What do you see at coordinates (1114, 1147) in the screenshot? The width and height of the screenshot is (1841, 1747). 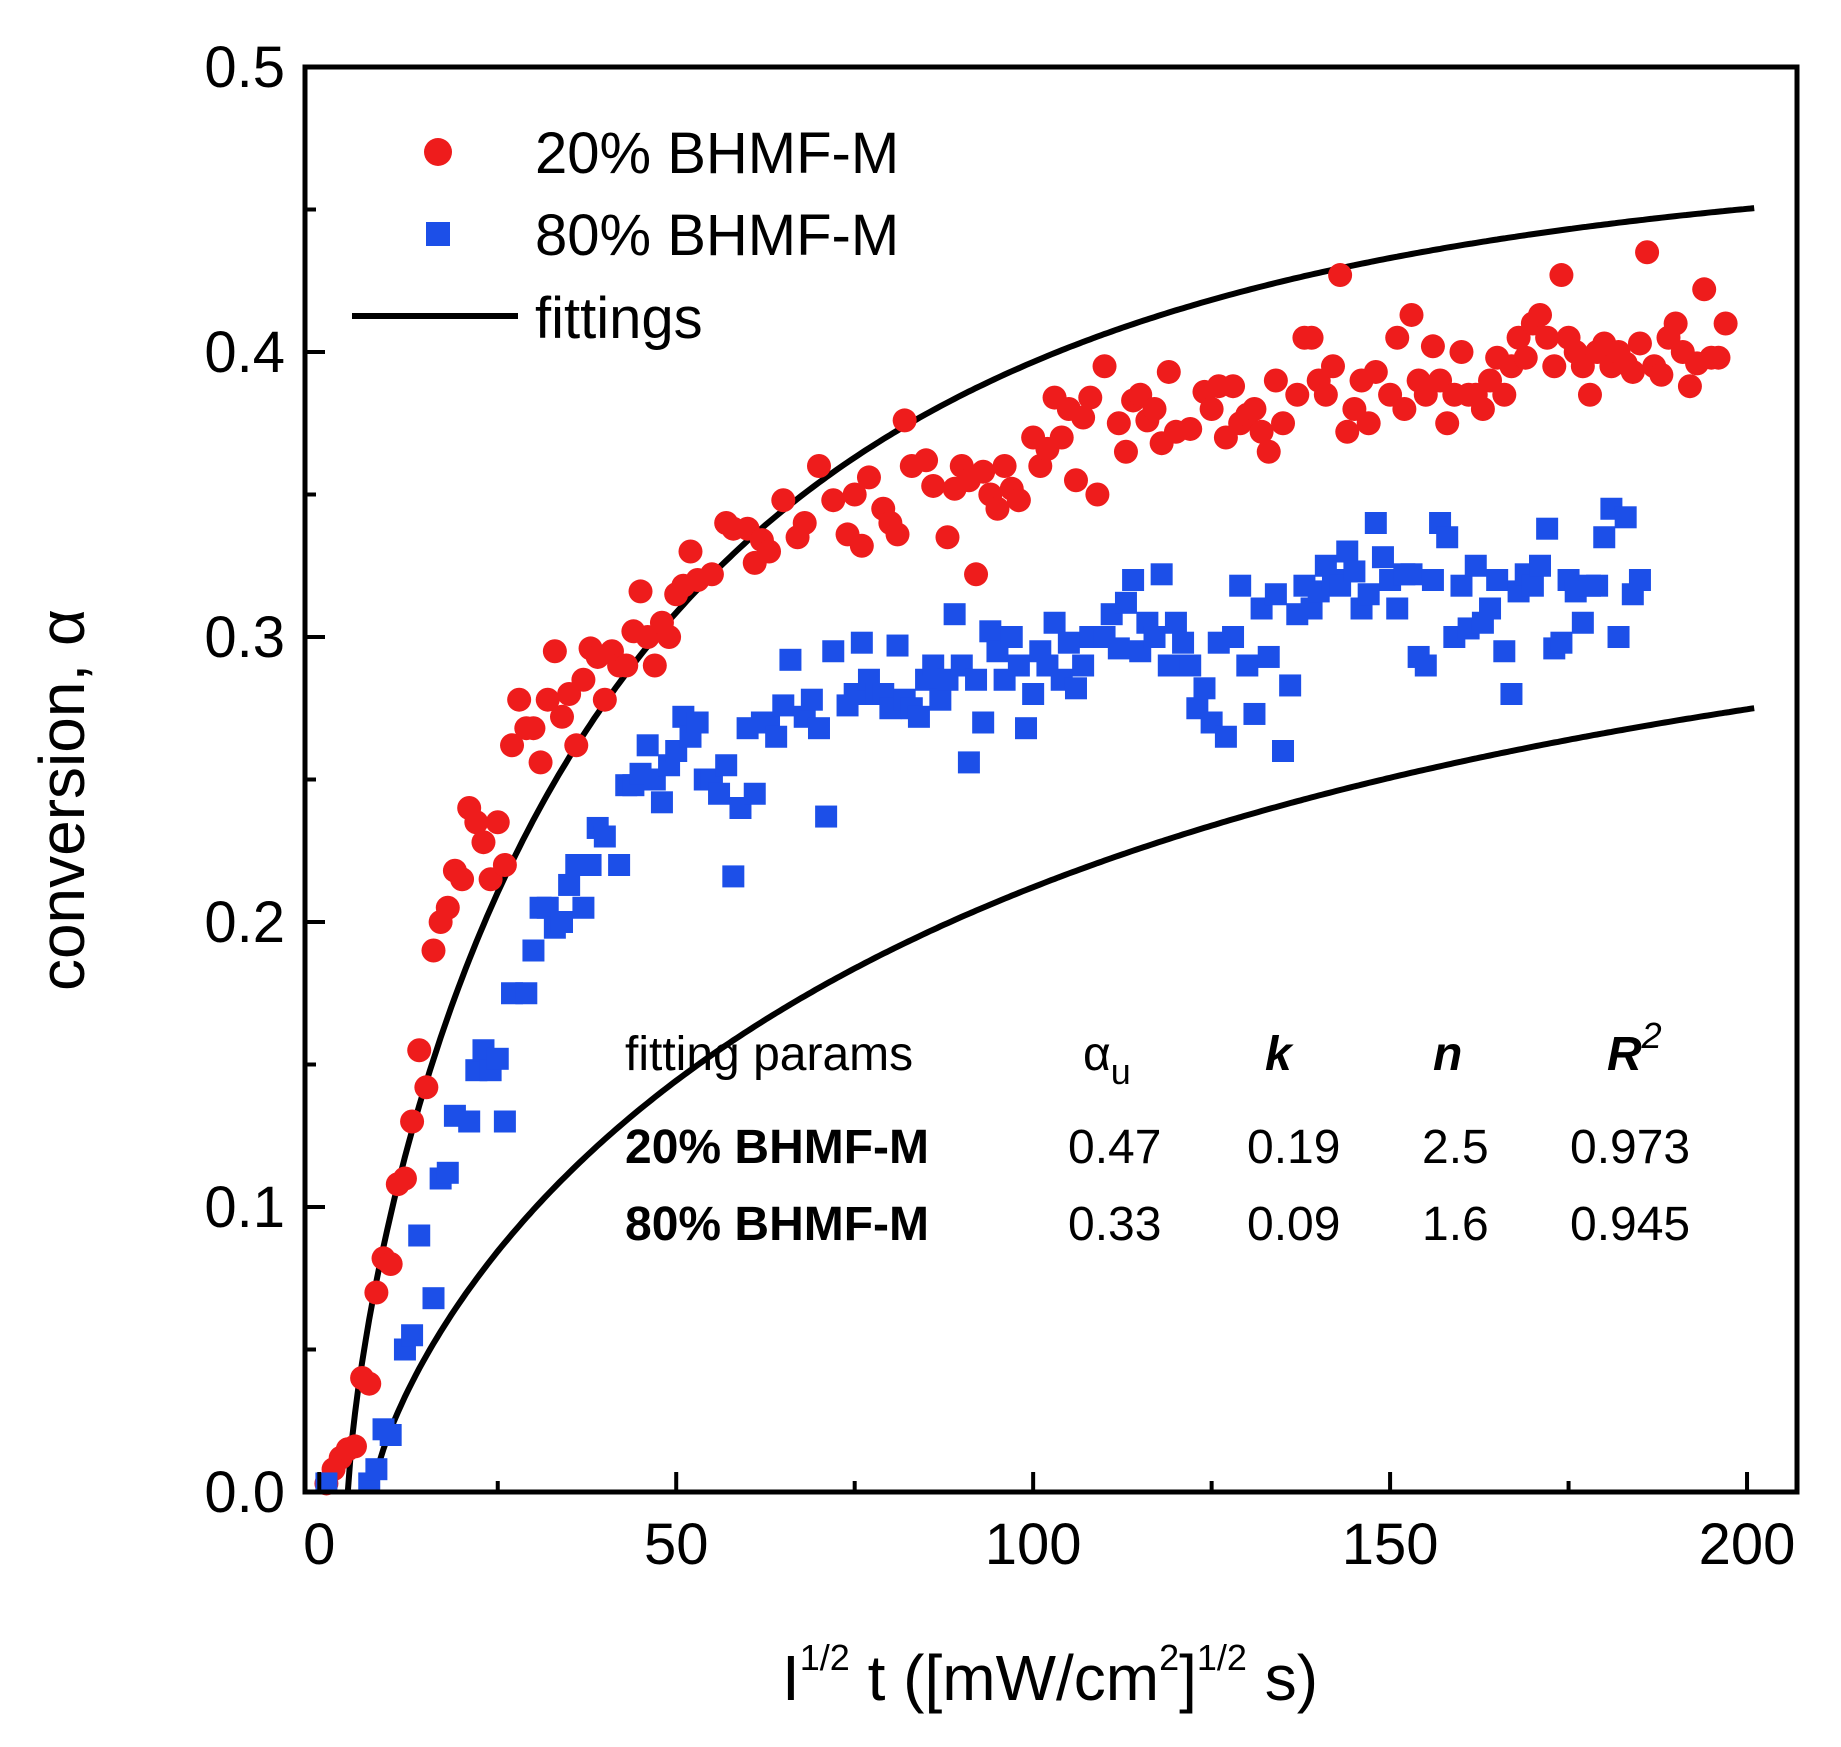 I see `table-cell-alpha: 0.47` at bounding box center [1114, 1147].